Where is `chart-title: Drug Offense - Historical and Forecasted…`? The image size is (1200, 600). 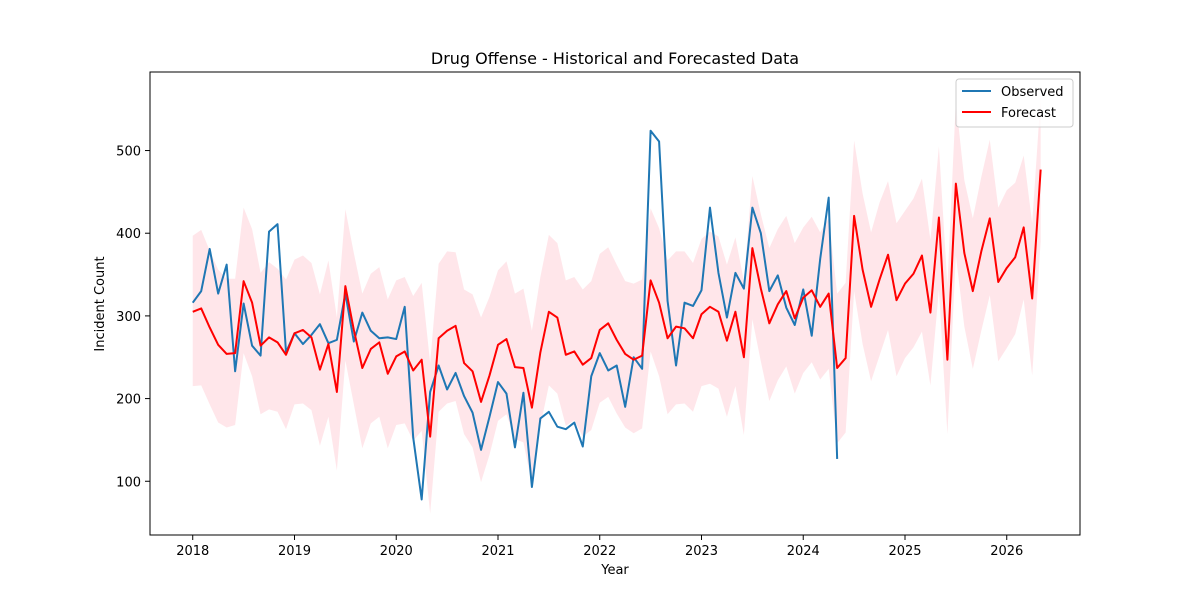 chart-title: Drug Offense - Historical and Forecasted… is located at coordinates (615, 58).